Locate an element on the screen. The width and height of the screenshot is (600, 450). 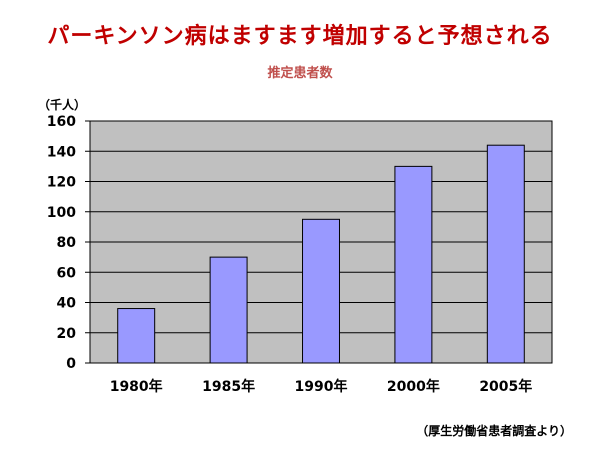
y-tick-label: 20 is located at coordinates (67, 334).